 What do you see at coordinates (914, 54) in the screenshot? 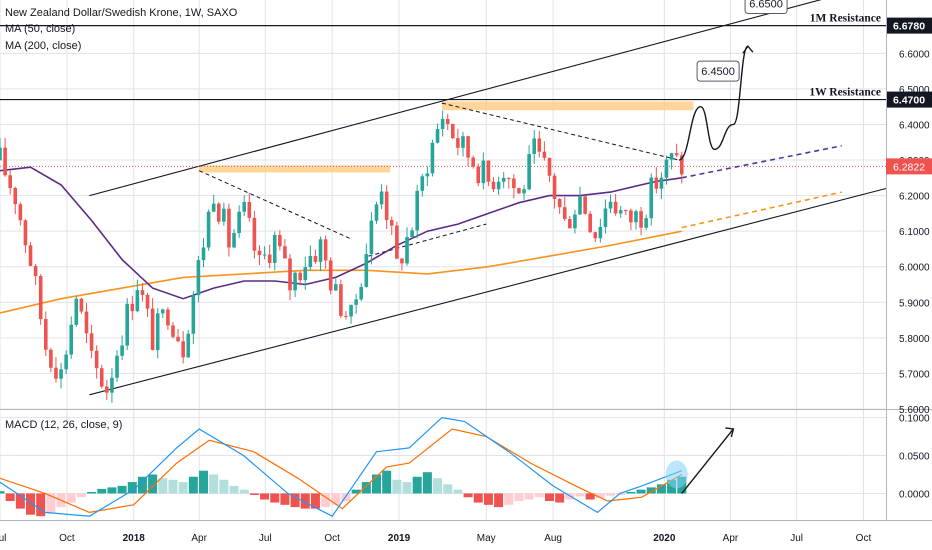
I see `price-axis-tick: 6.6000` at bounding box center [914, 54].